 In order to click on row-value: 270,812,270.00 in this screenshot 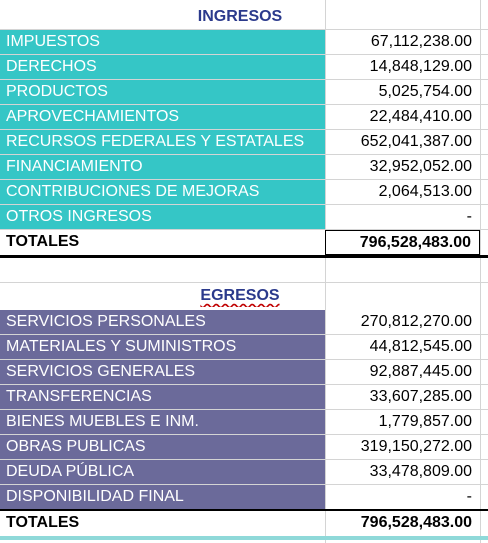, I will do `click(416, 321)`.